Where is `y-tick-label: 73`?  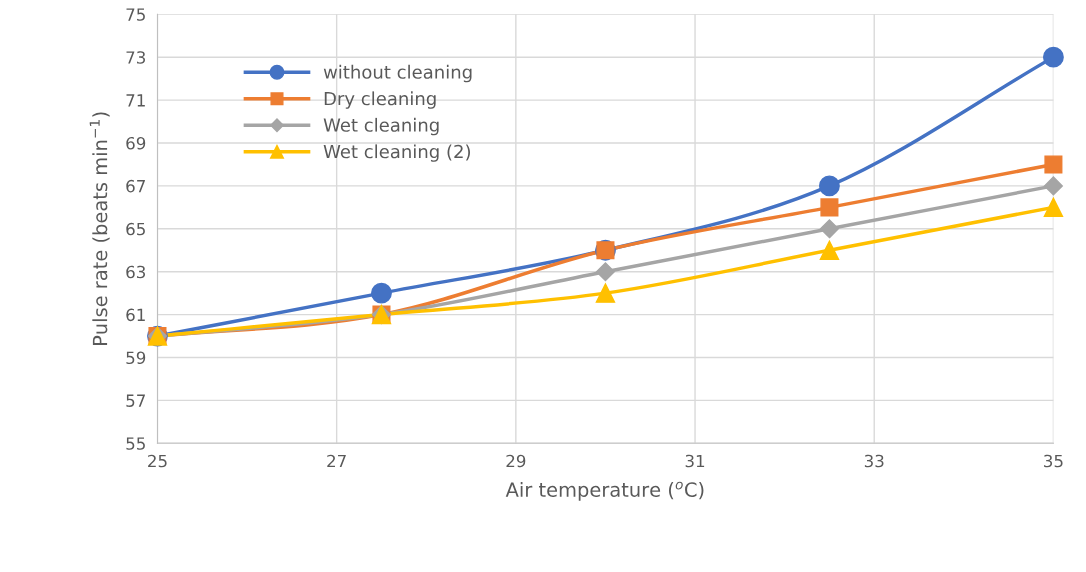
y-tick-label: 73 is located at coordinates (136, 57).